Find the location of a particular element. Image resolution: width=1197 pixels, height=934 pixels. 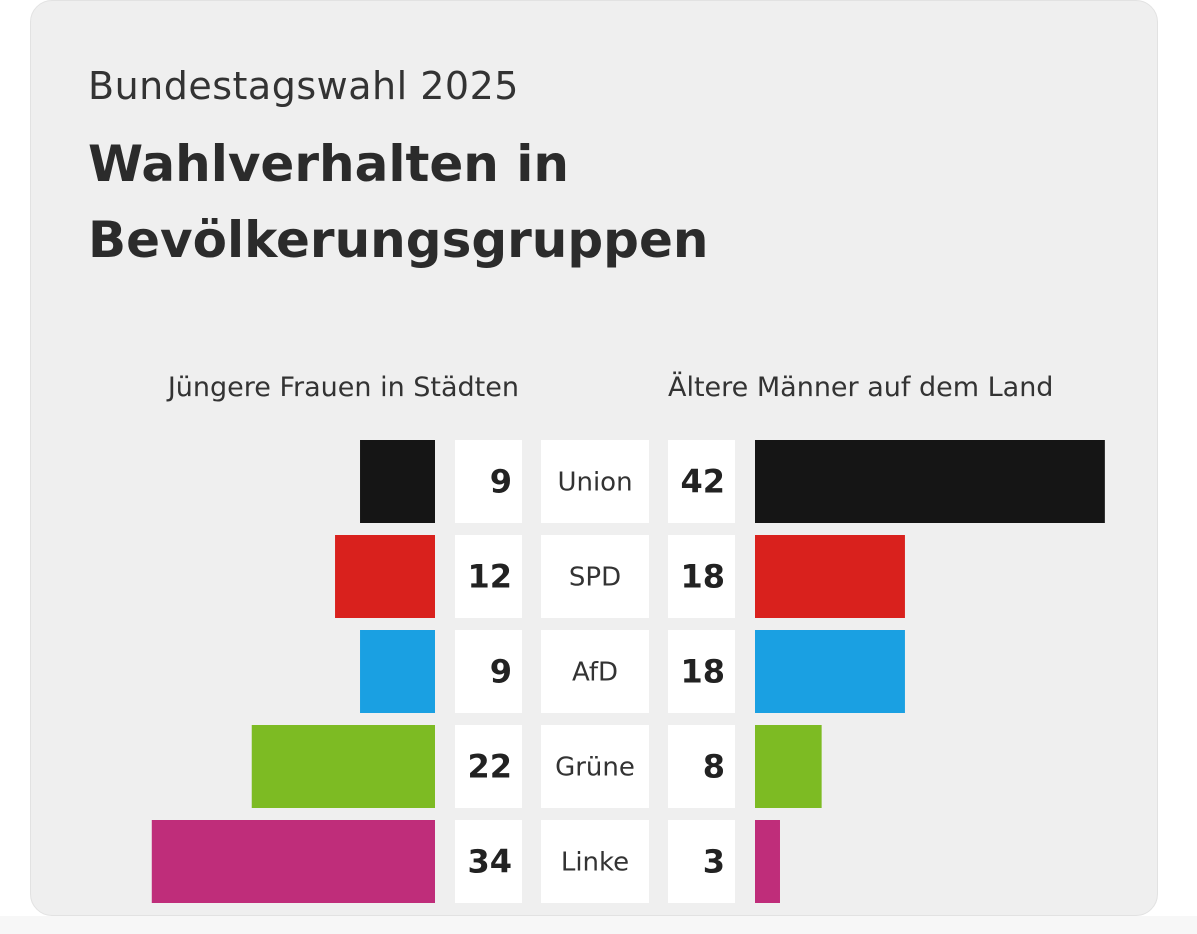

cell-box-leftval-linke is located at coordinates (488, 861).